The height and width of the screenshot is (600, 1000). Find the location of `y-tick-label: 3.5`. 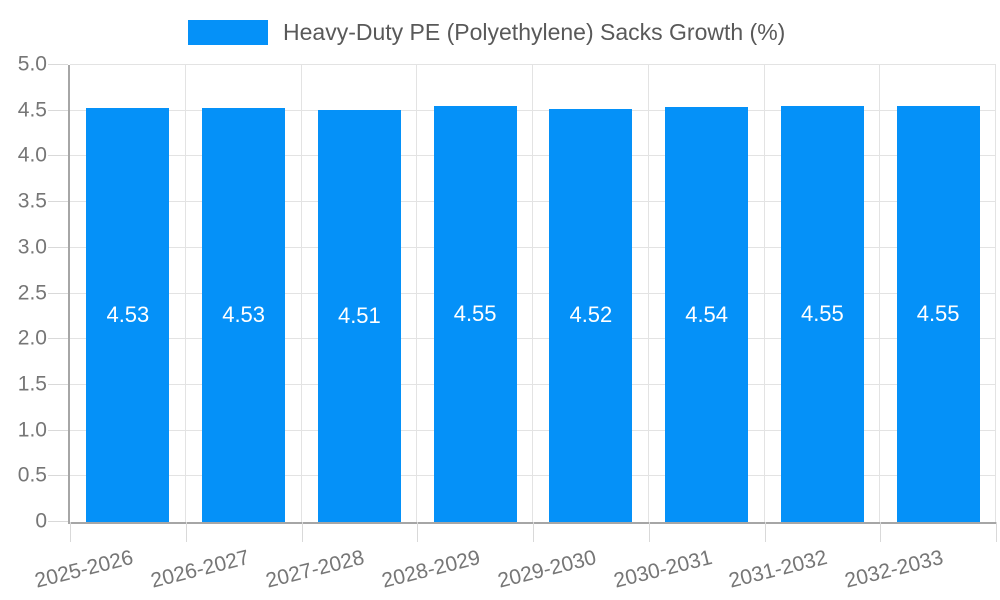

y-tick-label: 3.5 is located at coordinates (32, 201).